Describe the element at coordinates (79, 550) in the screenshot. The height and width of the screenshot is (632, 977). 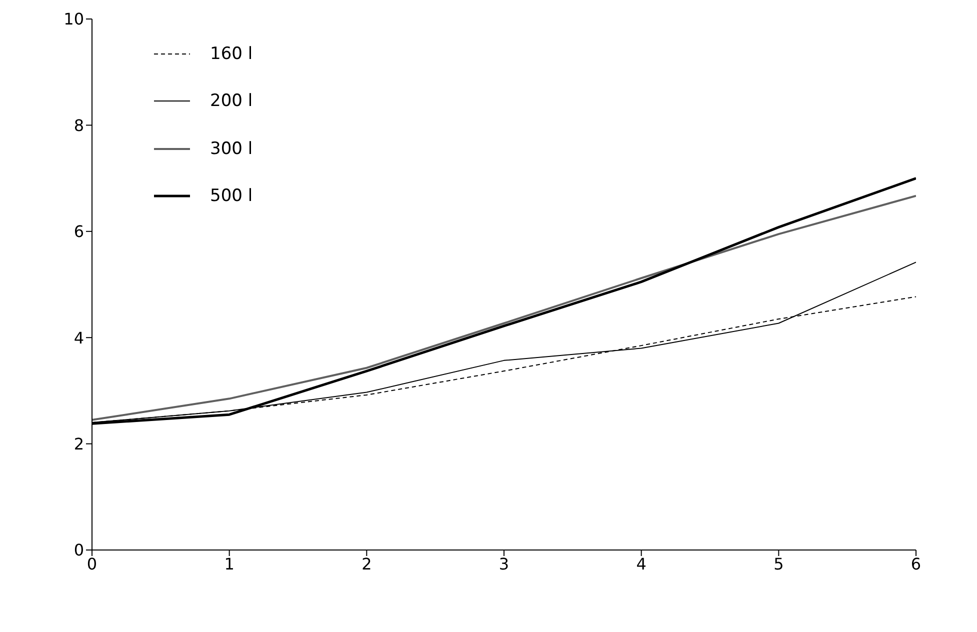
I see `y-tick-label: 0` at that location.